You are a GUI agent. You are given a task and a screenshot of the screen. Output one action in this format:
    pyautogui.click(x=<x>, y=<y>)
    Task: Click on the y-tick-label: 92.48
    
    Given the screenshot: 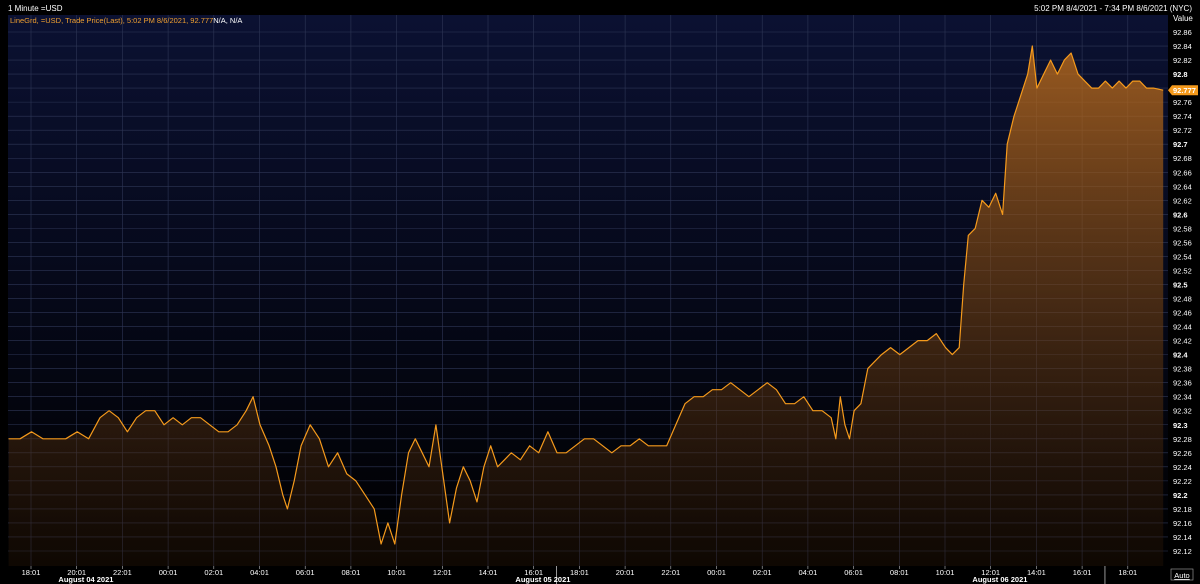 What is the action you would take?
    pyautogui.click(x=1182, y=299)
    